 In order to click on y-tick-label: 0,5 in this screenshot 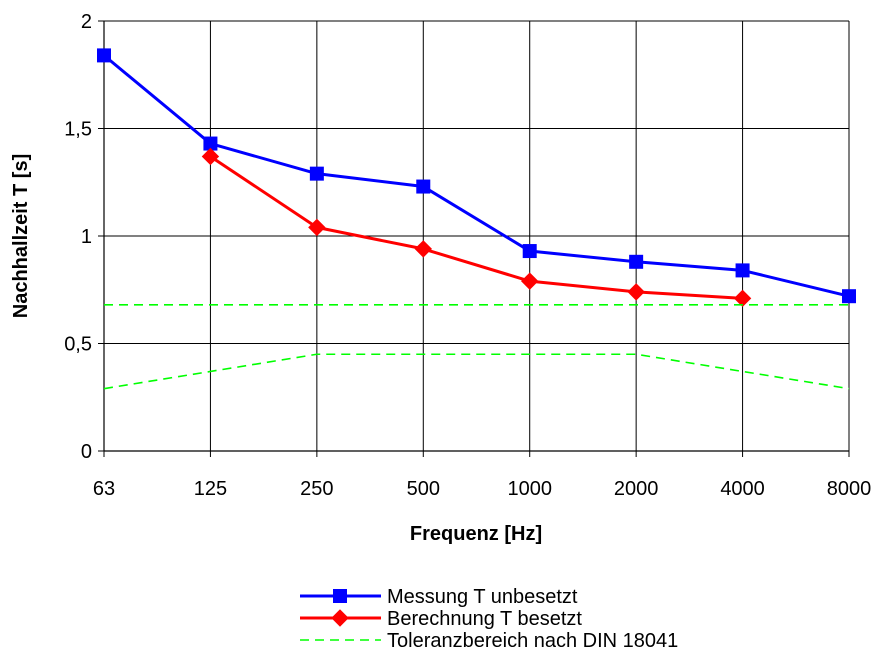, I will do `click(78, 345)`.